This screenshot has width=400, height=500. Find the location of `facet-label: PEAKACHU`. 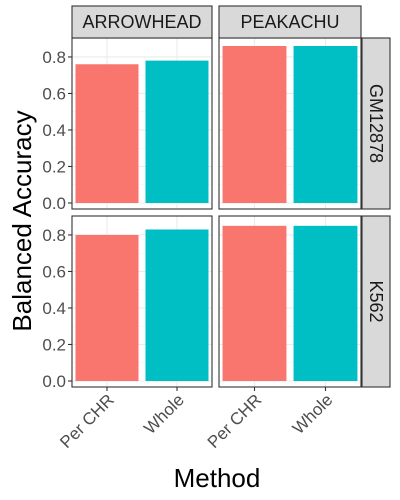

facet-label: PEAKACHU is located at coordinates (289, 22).